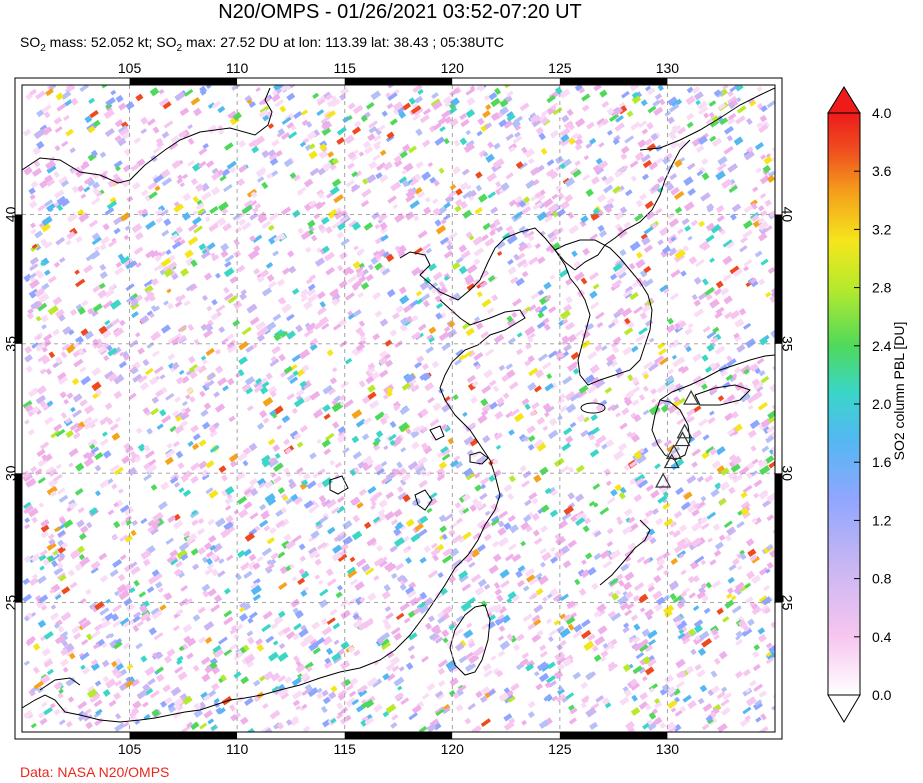  Describe the element at coordinates (18, 279) in the screenshot. I see `frame-left-seg` at that location.